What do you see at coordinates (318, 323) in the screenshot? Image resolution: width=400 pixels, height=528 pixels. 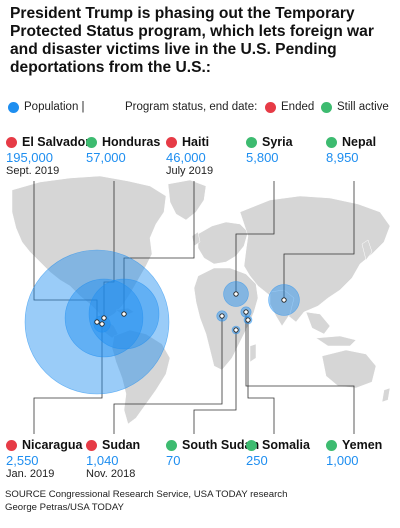 I see `southeast-asia` at bounding box center [318, 323].